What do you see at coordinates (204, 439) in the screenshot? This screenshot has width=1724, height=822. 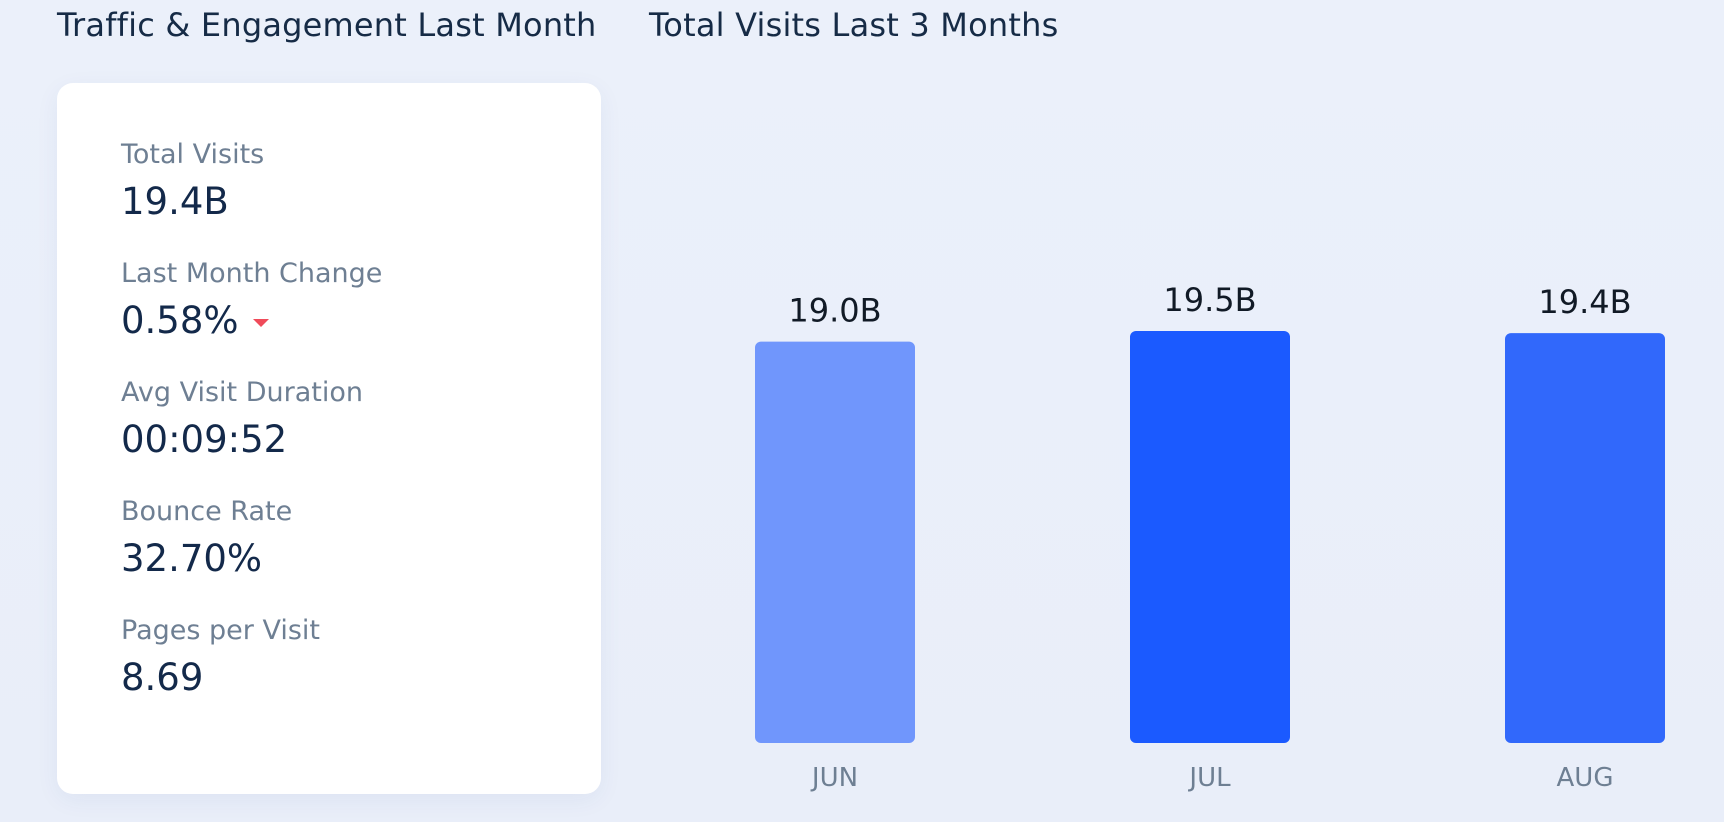 I see `metric-value-text: 00:09:52` at bounding box center [204, 439].